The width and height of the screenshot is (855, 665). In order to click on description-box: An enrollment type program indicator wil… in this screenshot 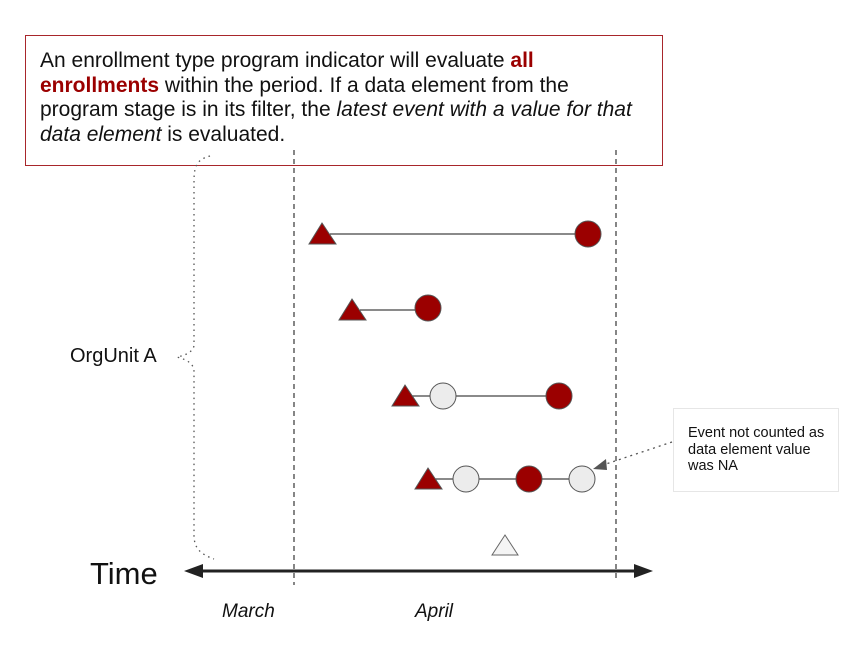, I will do `click(344, 100)`.